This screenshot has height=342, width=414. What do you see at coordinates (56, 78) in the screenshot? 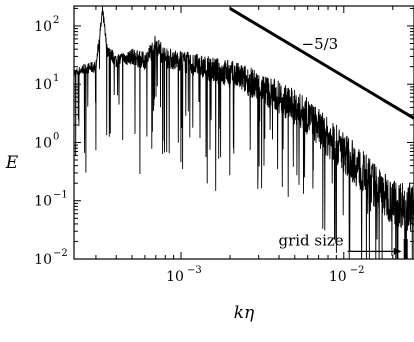
I see `y-tick-label-exponent: 1` at bounding box center [56, 78].